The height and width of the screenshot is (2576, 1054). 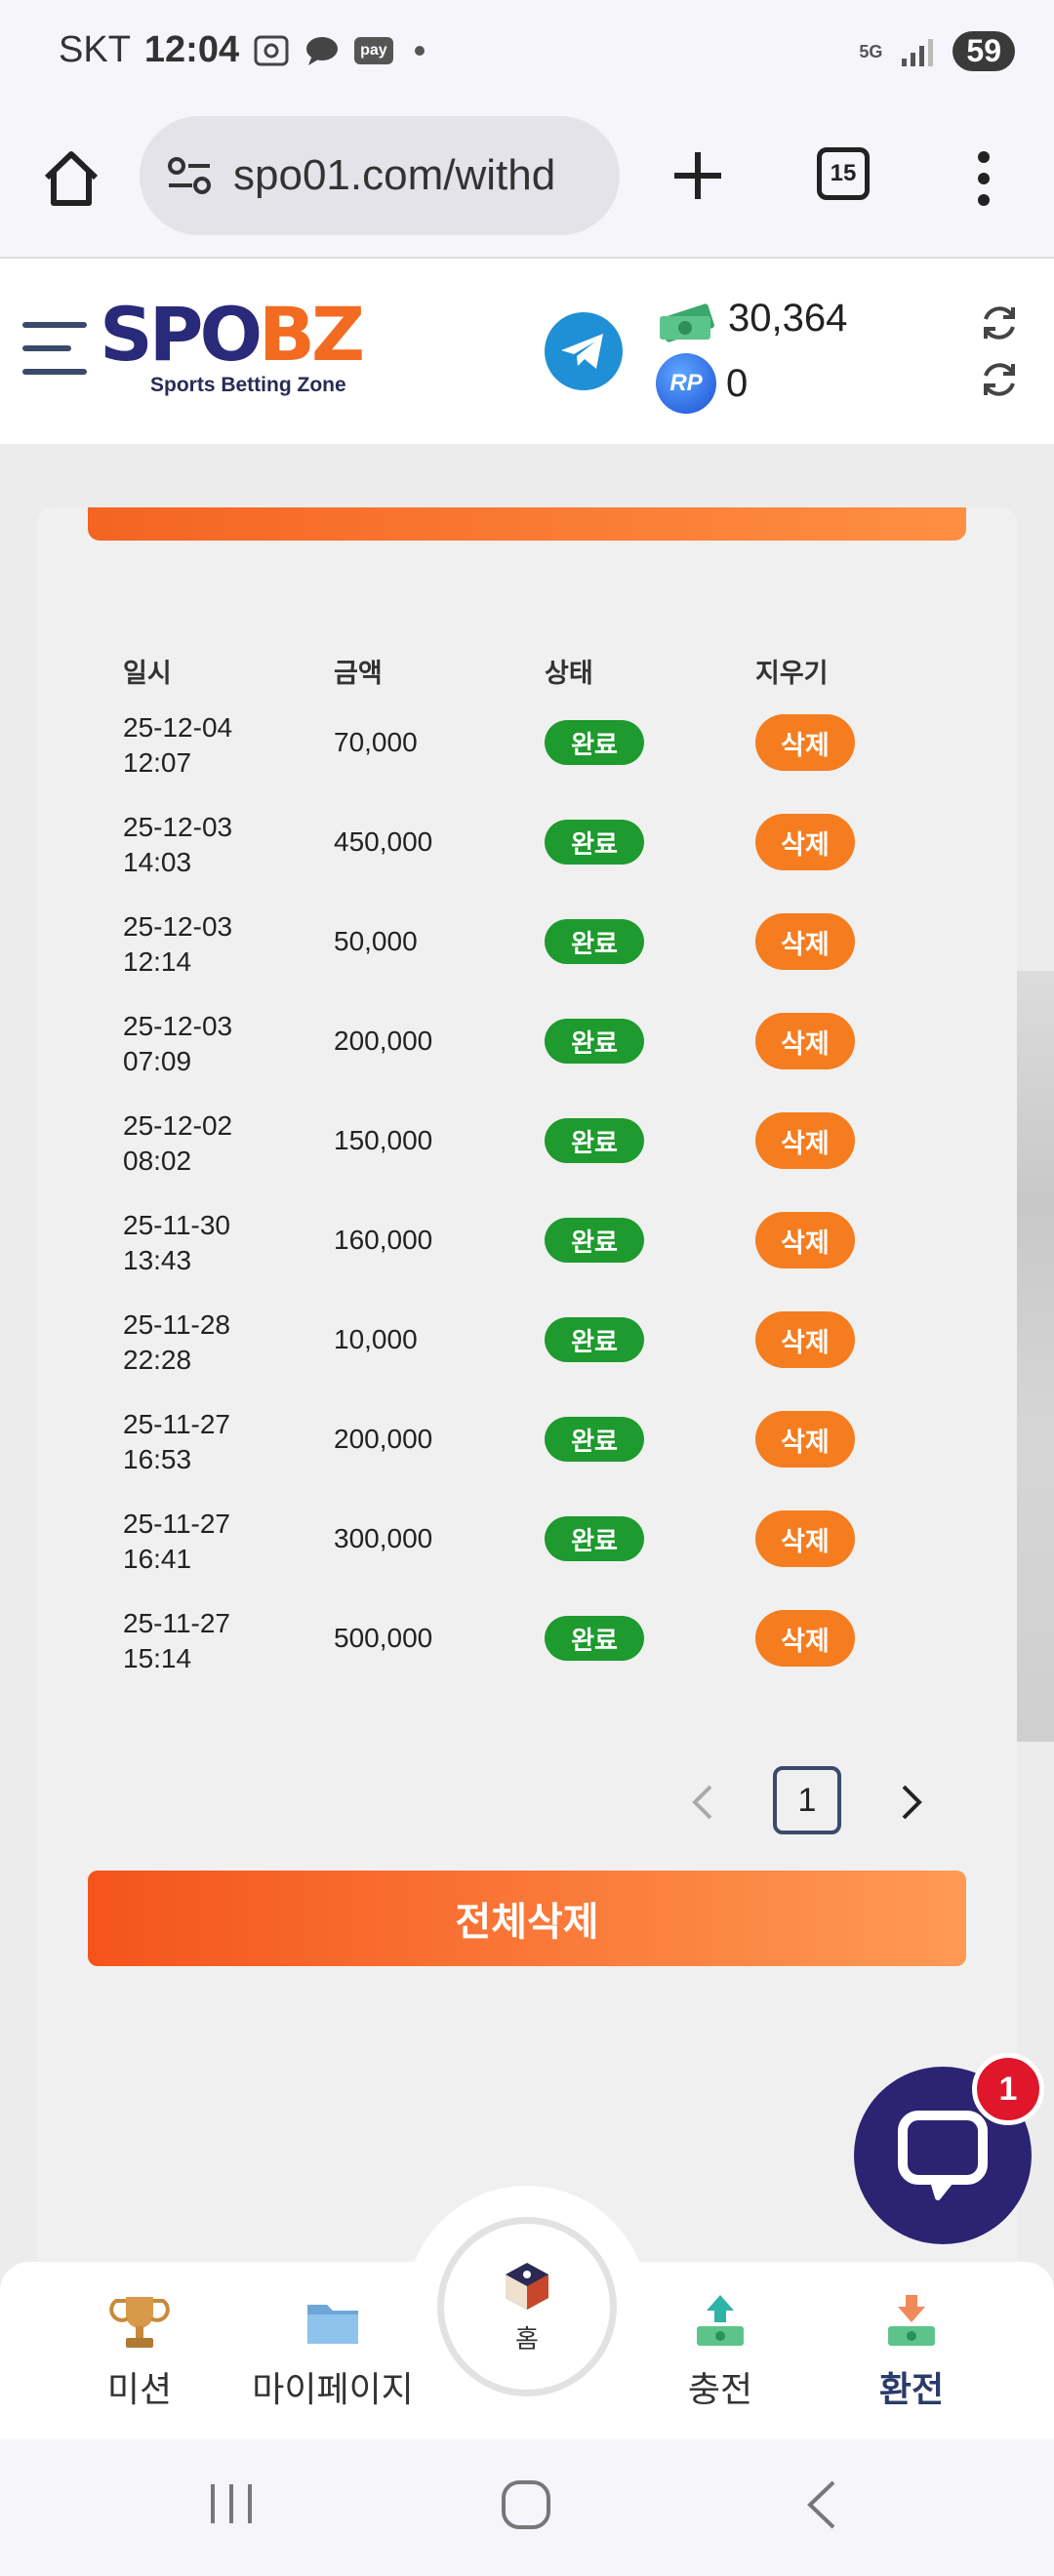 I want to click on nav-mypage: 마이페이지, so click(x=333, y=2351).